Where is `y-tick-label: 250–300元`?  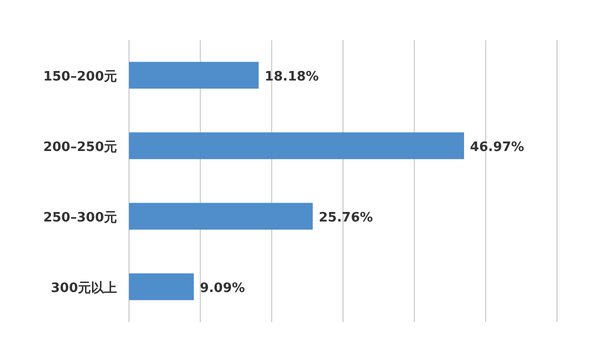 y-tick-label: 250–300元 is located at coordinates (80, 218).